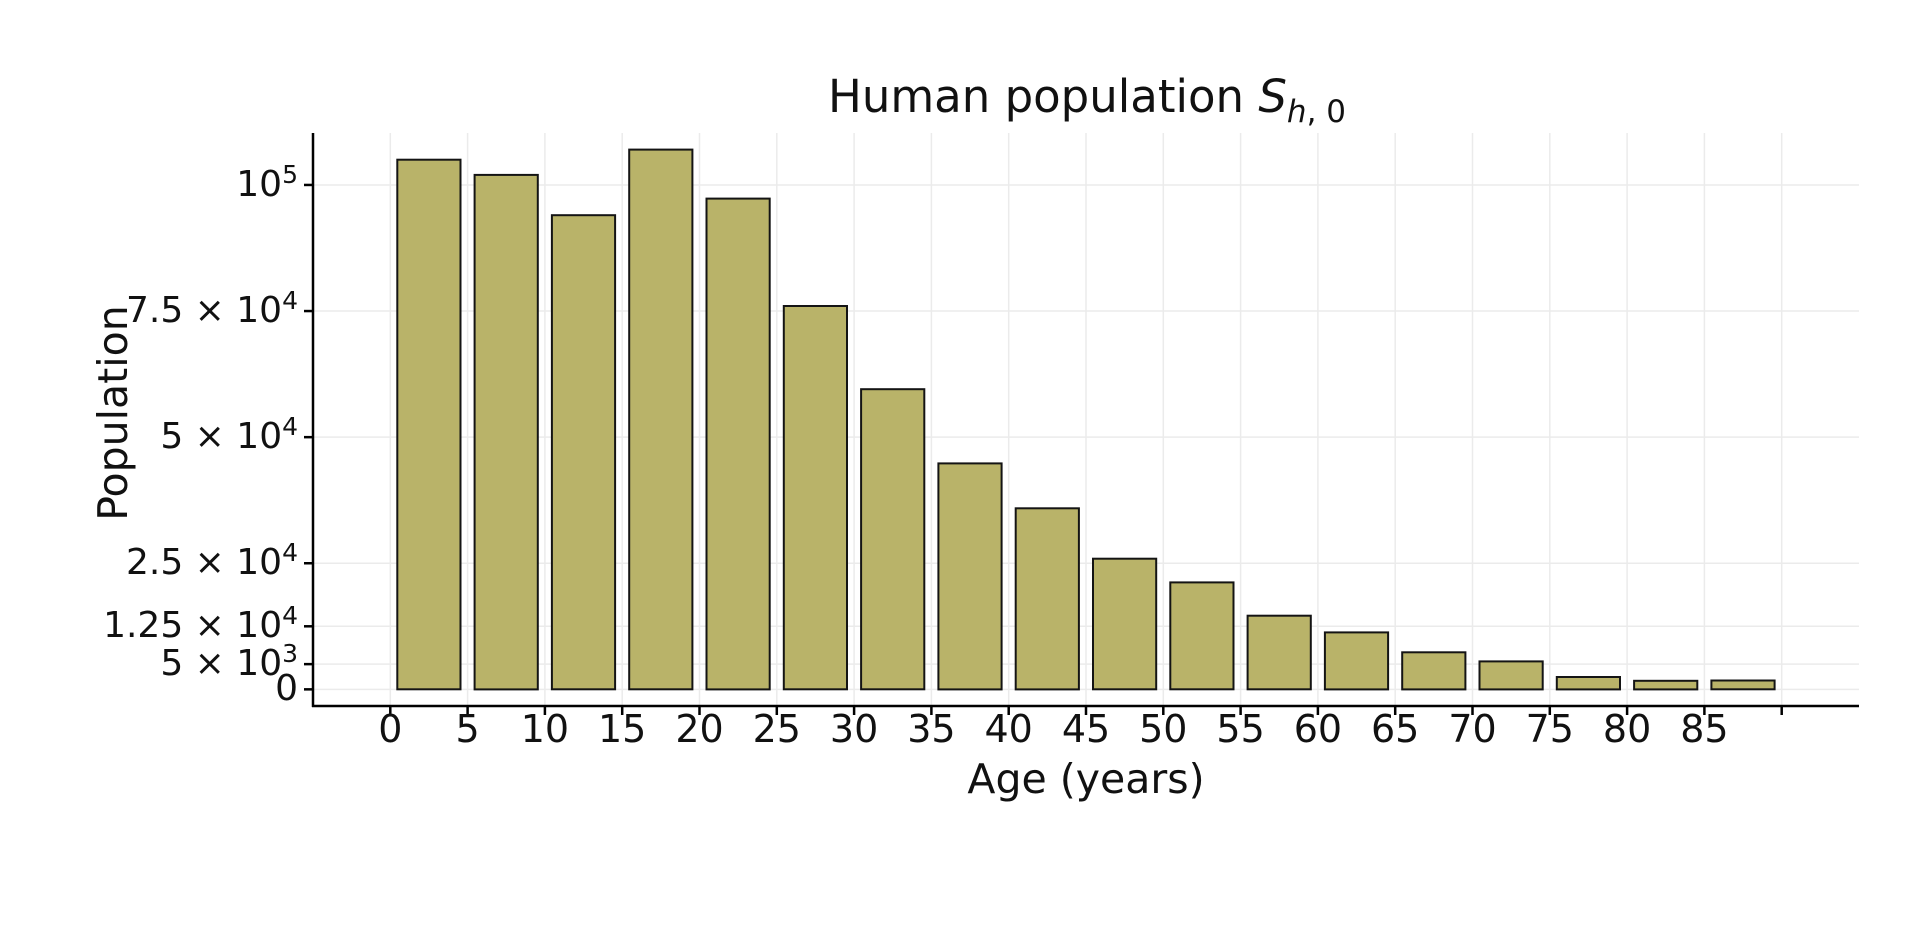 Image resolution: width=1920 pixels, height=927 pixels. What do you see at coordinates (622, 729) in the screenshot?
I see `x-tick-label-15: 15` at bounding box center [622, 729].